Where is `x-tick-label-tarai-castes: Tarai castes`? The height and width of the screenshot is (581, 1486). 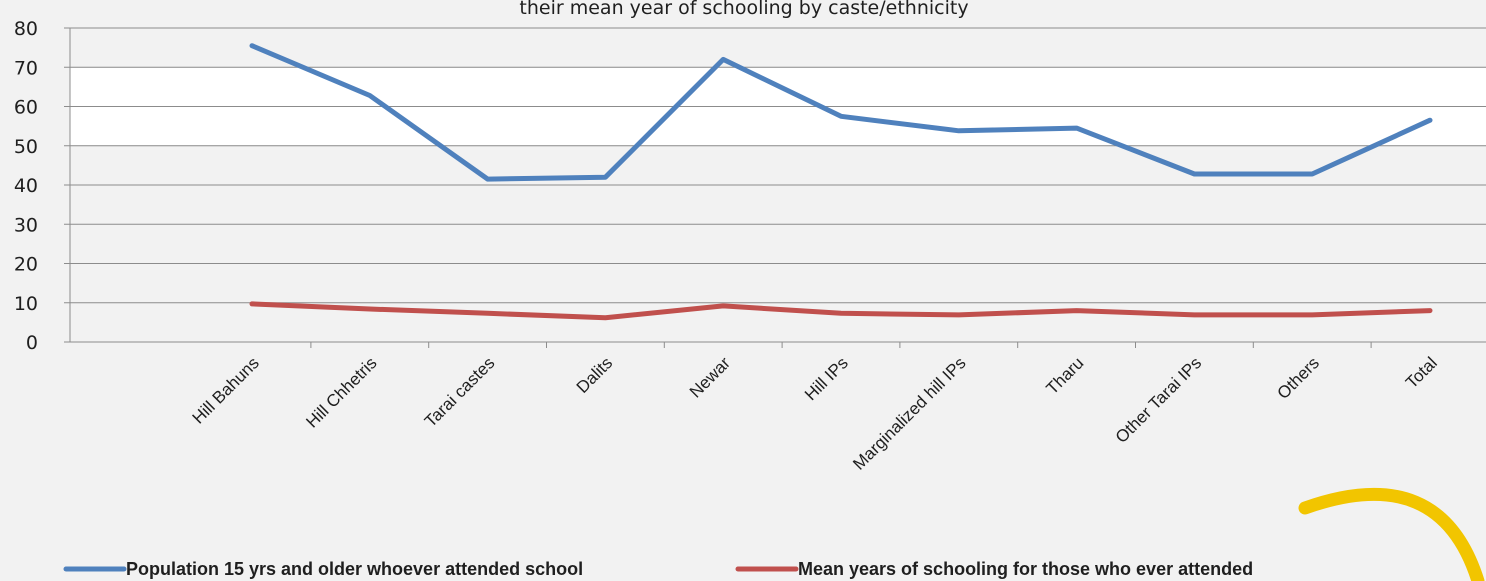 x-tick-label-tarai-castes: Tarai castes is located at coordinates (460, 392).